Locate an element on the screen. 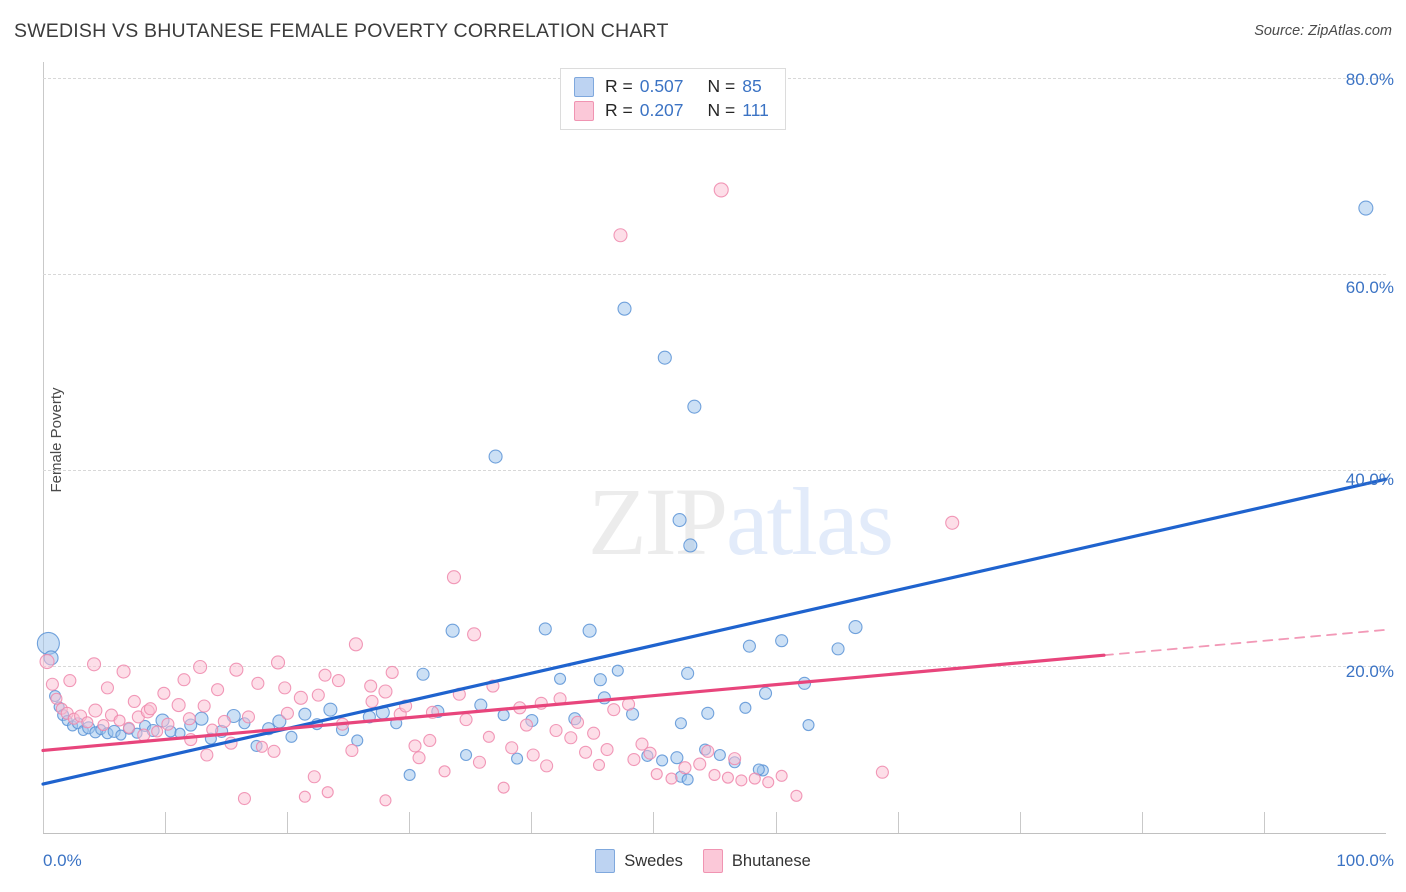 The image size is (1406, 892). y-tick-label-60: 60.0% is located at coordinates (1369, 287).